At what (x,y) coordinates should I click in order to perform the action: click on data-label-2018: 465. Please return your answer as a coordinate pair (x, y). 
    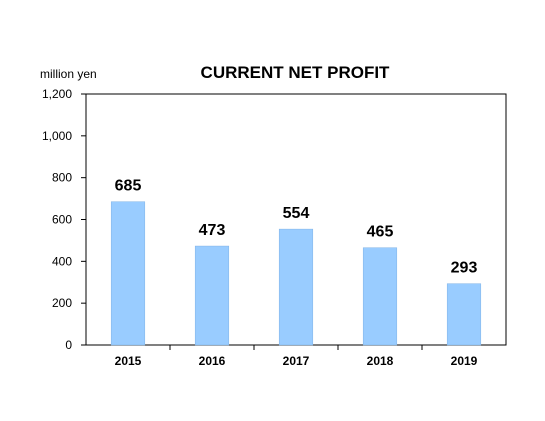
    Looking at the image, I should click on (380, 232).